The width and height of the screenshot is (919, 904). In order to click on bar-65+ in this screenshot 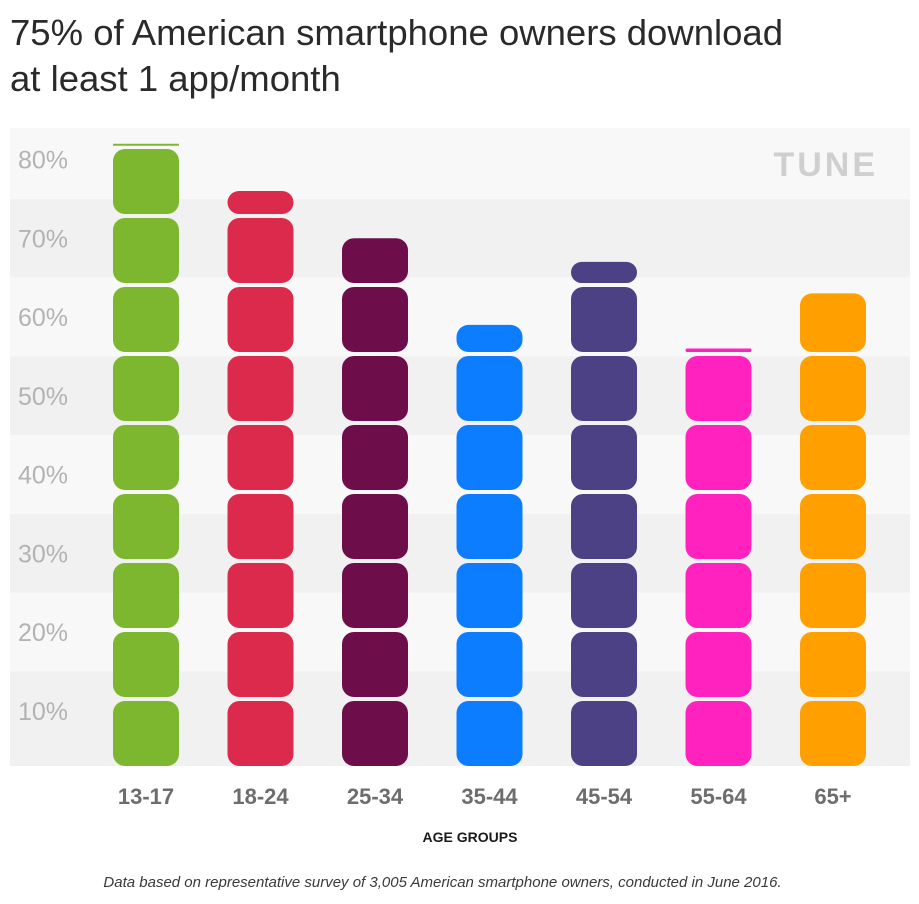, I will do `click(833, 529)`.